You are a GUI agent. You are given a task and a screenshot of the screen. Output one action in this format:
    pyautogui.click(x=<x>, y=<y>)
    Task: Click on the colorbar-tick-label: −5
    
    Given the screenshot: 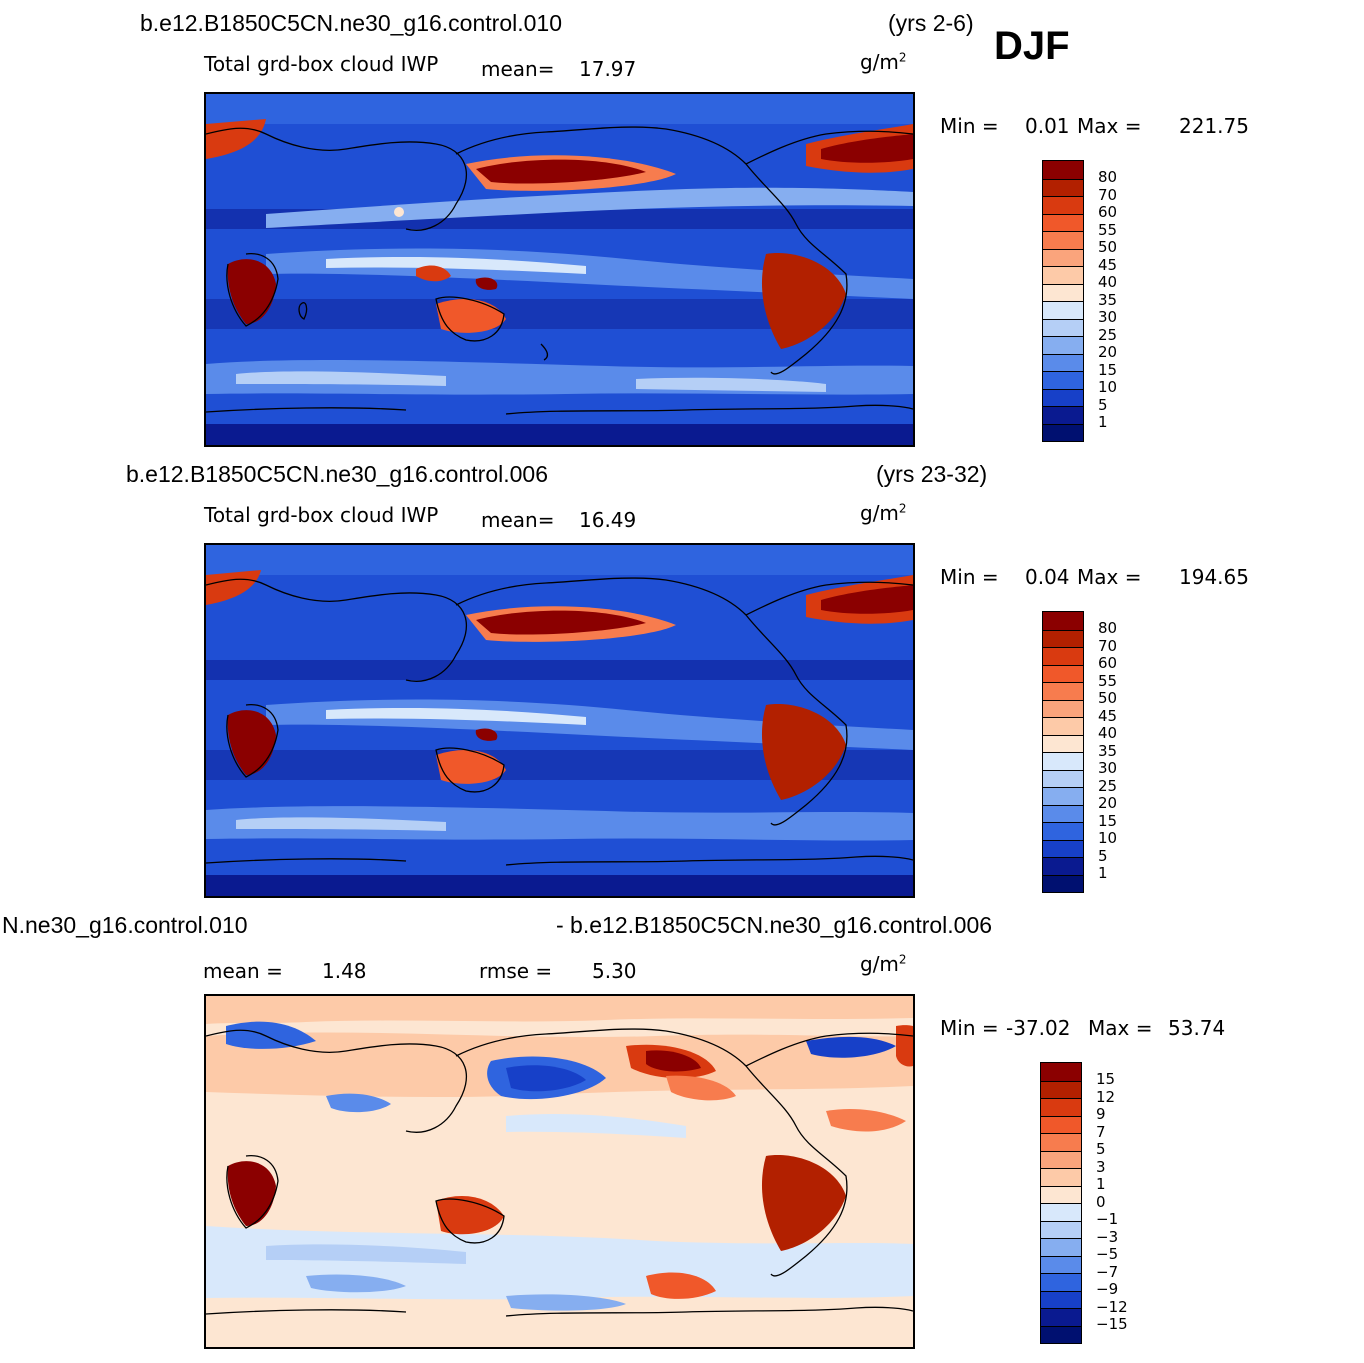 What is the action you would take?
    pyautogui.click(x=1107, y=1254)
    